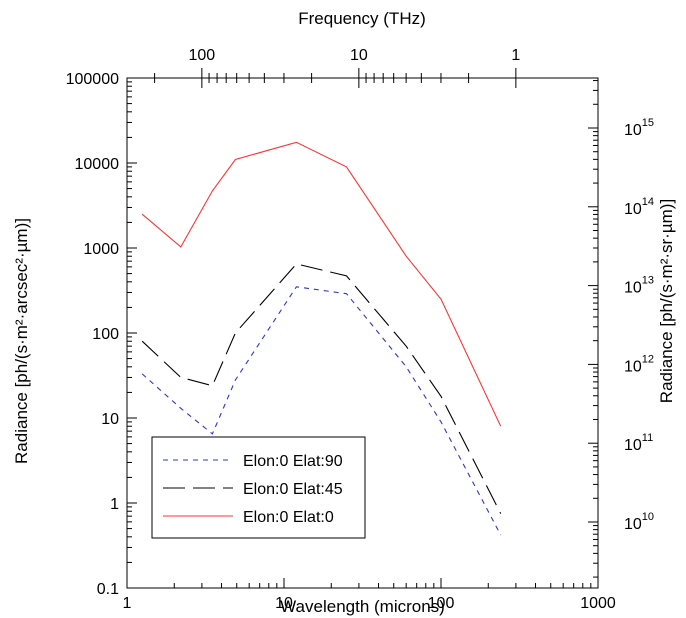 This screenshot has width=686, height=618. What do you see at coordinates (362, 606) in the screenshot?
I see `x-axis-title: Wavelength (microns)` at bounding box center [362, 606].